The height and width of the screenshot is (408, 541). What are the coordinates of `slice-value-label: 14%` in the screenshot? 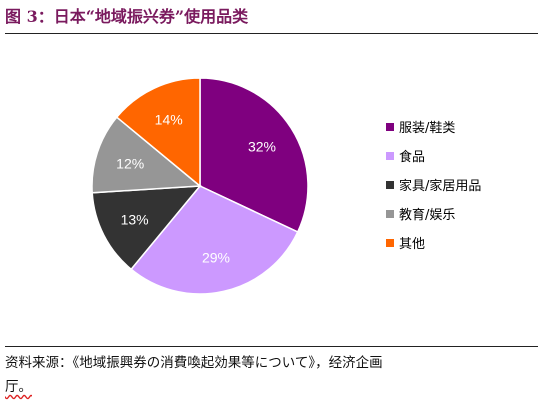 It's located at (169, 120).